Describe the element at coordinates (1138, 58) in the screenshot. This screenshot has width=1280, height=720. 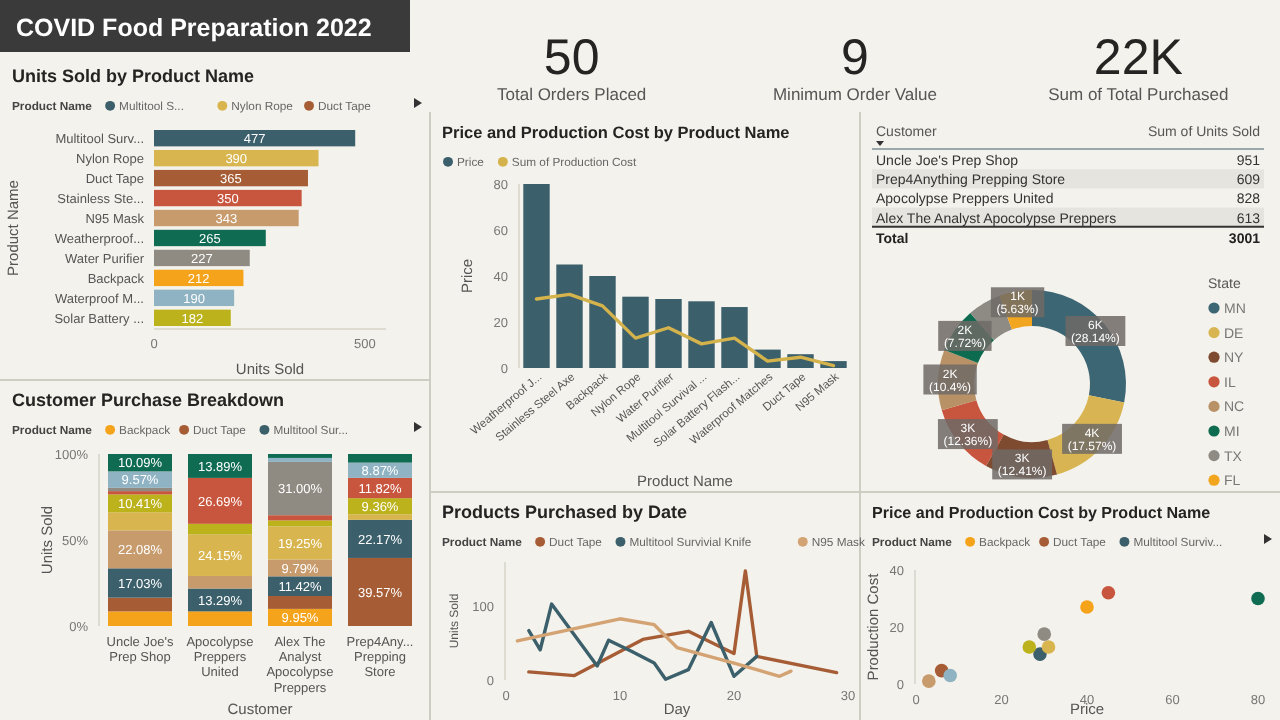
I see `text: 22K` at that location.